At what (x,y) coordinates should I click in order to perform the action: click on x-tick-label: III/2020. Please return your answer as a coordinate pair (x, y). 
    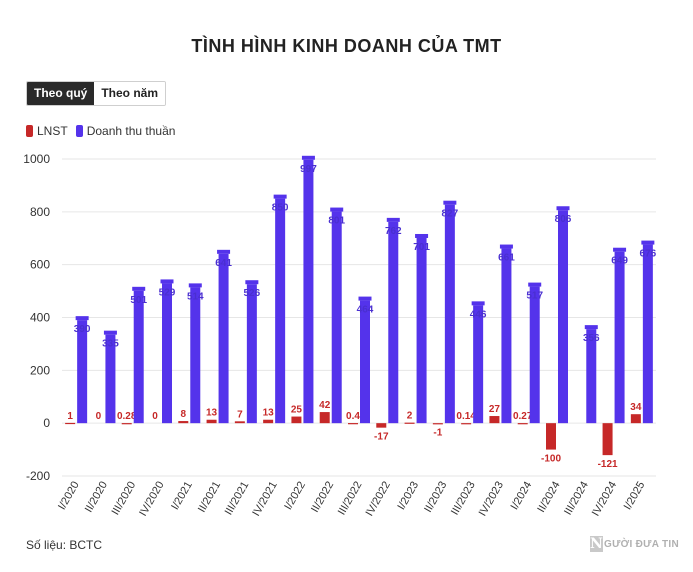
    Looking at the image, I should click on (124, 499).